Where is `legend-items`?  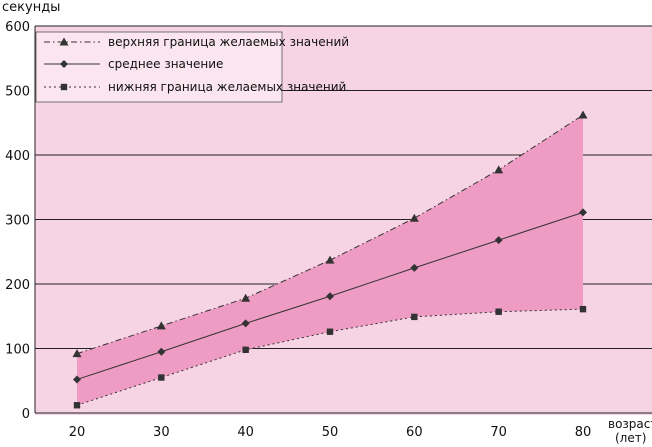 legend-items is located at coordinates (72, 64).